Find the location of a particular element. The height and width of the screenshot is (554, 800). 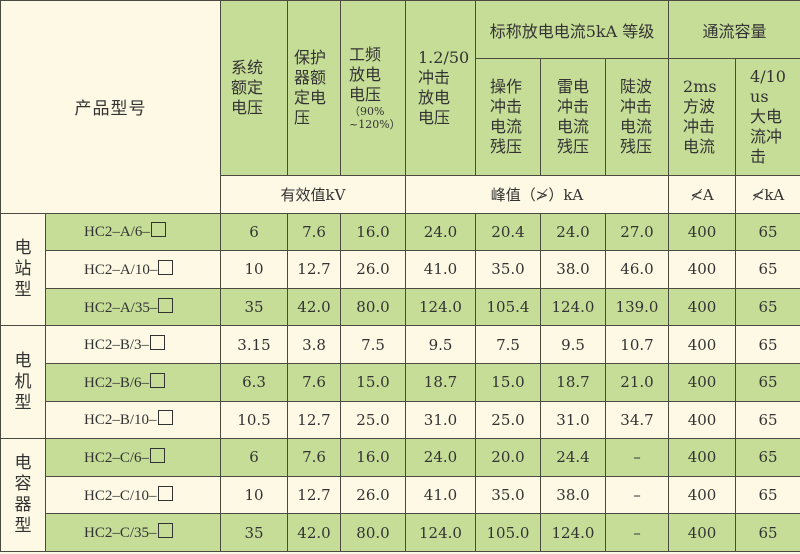

value-cell: 41.0 is located at coordinates (440, 269).